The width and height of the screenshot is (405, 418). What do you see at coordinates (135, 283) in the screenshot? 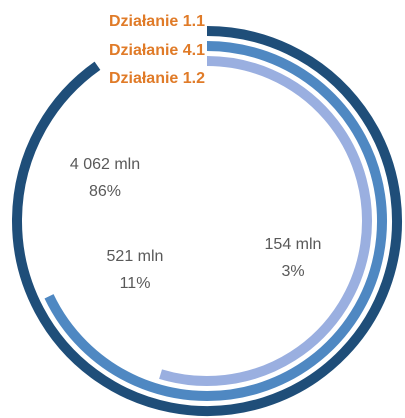
I see `percent-label: 11%` at bounding box center [135, 283].